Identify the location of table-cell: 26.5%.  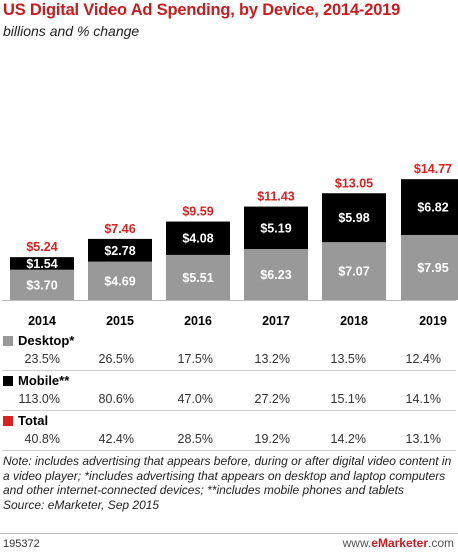
(116, 359).